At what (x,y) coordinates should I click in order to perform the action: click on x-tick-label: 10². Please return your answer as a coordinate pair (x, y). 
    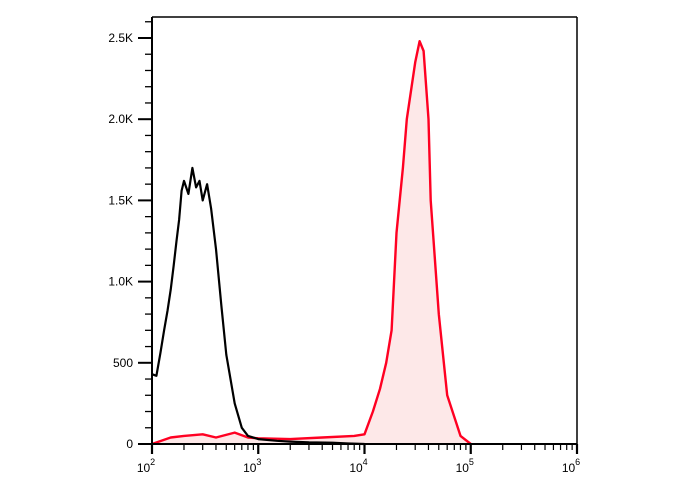
    Looking at the image, I should click on (146, 466).